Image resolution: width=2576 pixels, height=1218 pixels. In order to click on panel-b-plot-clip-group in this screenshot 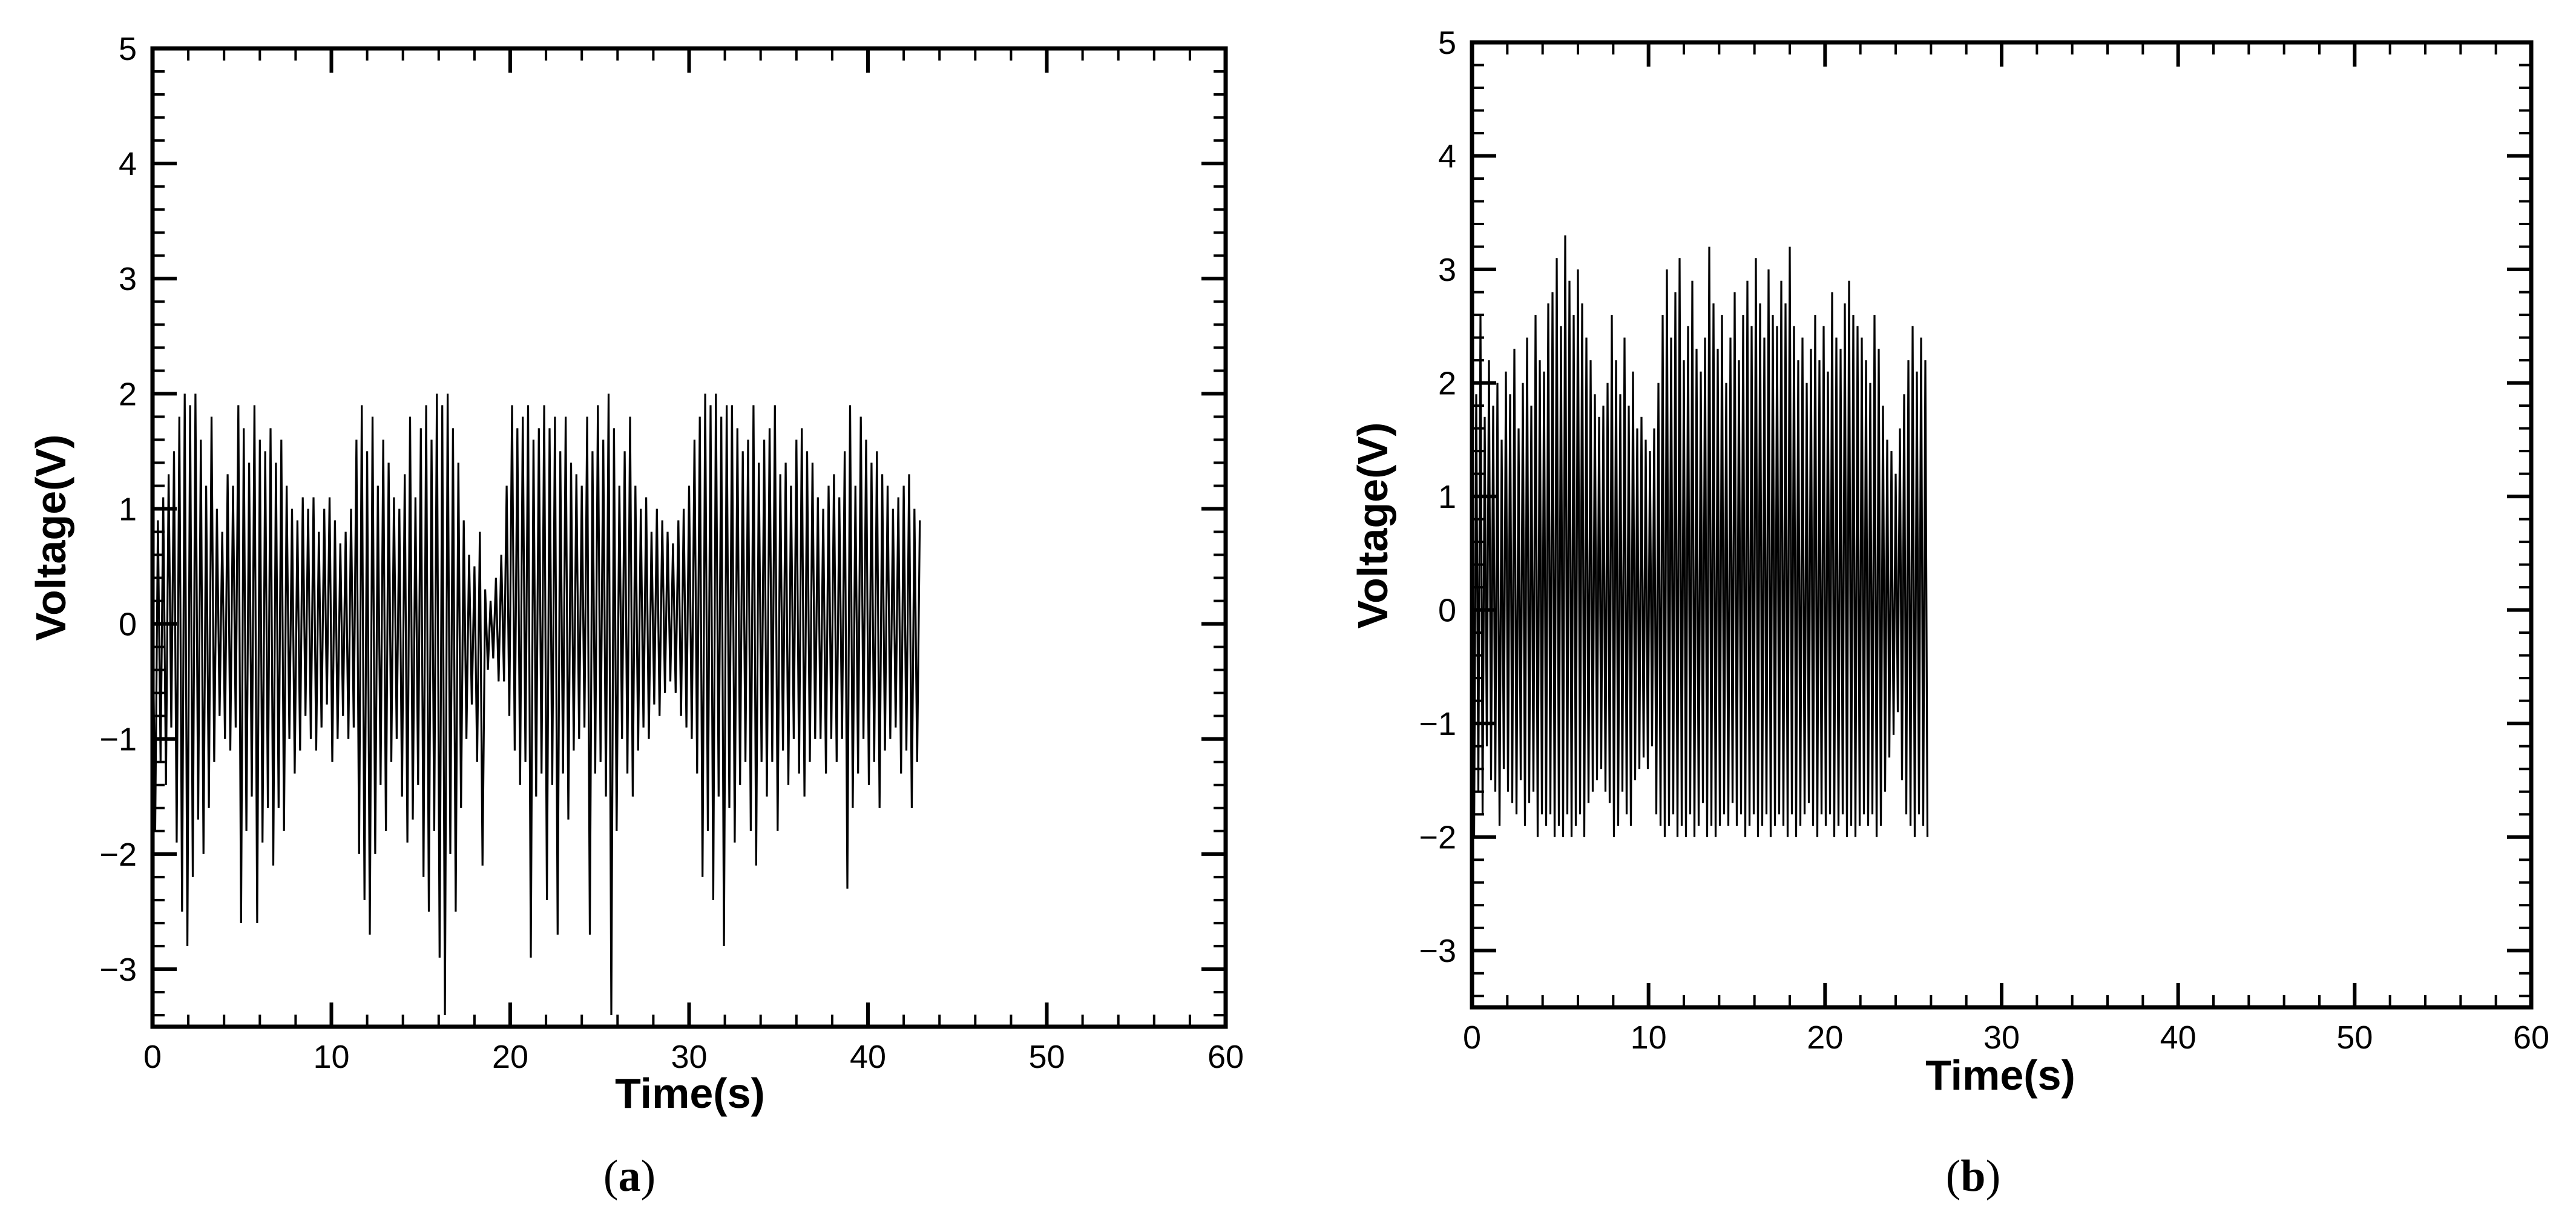, I will do `click(1700, 536)`.